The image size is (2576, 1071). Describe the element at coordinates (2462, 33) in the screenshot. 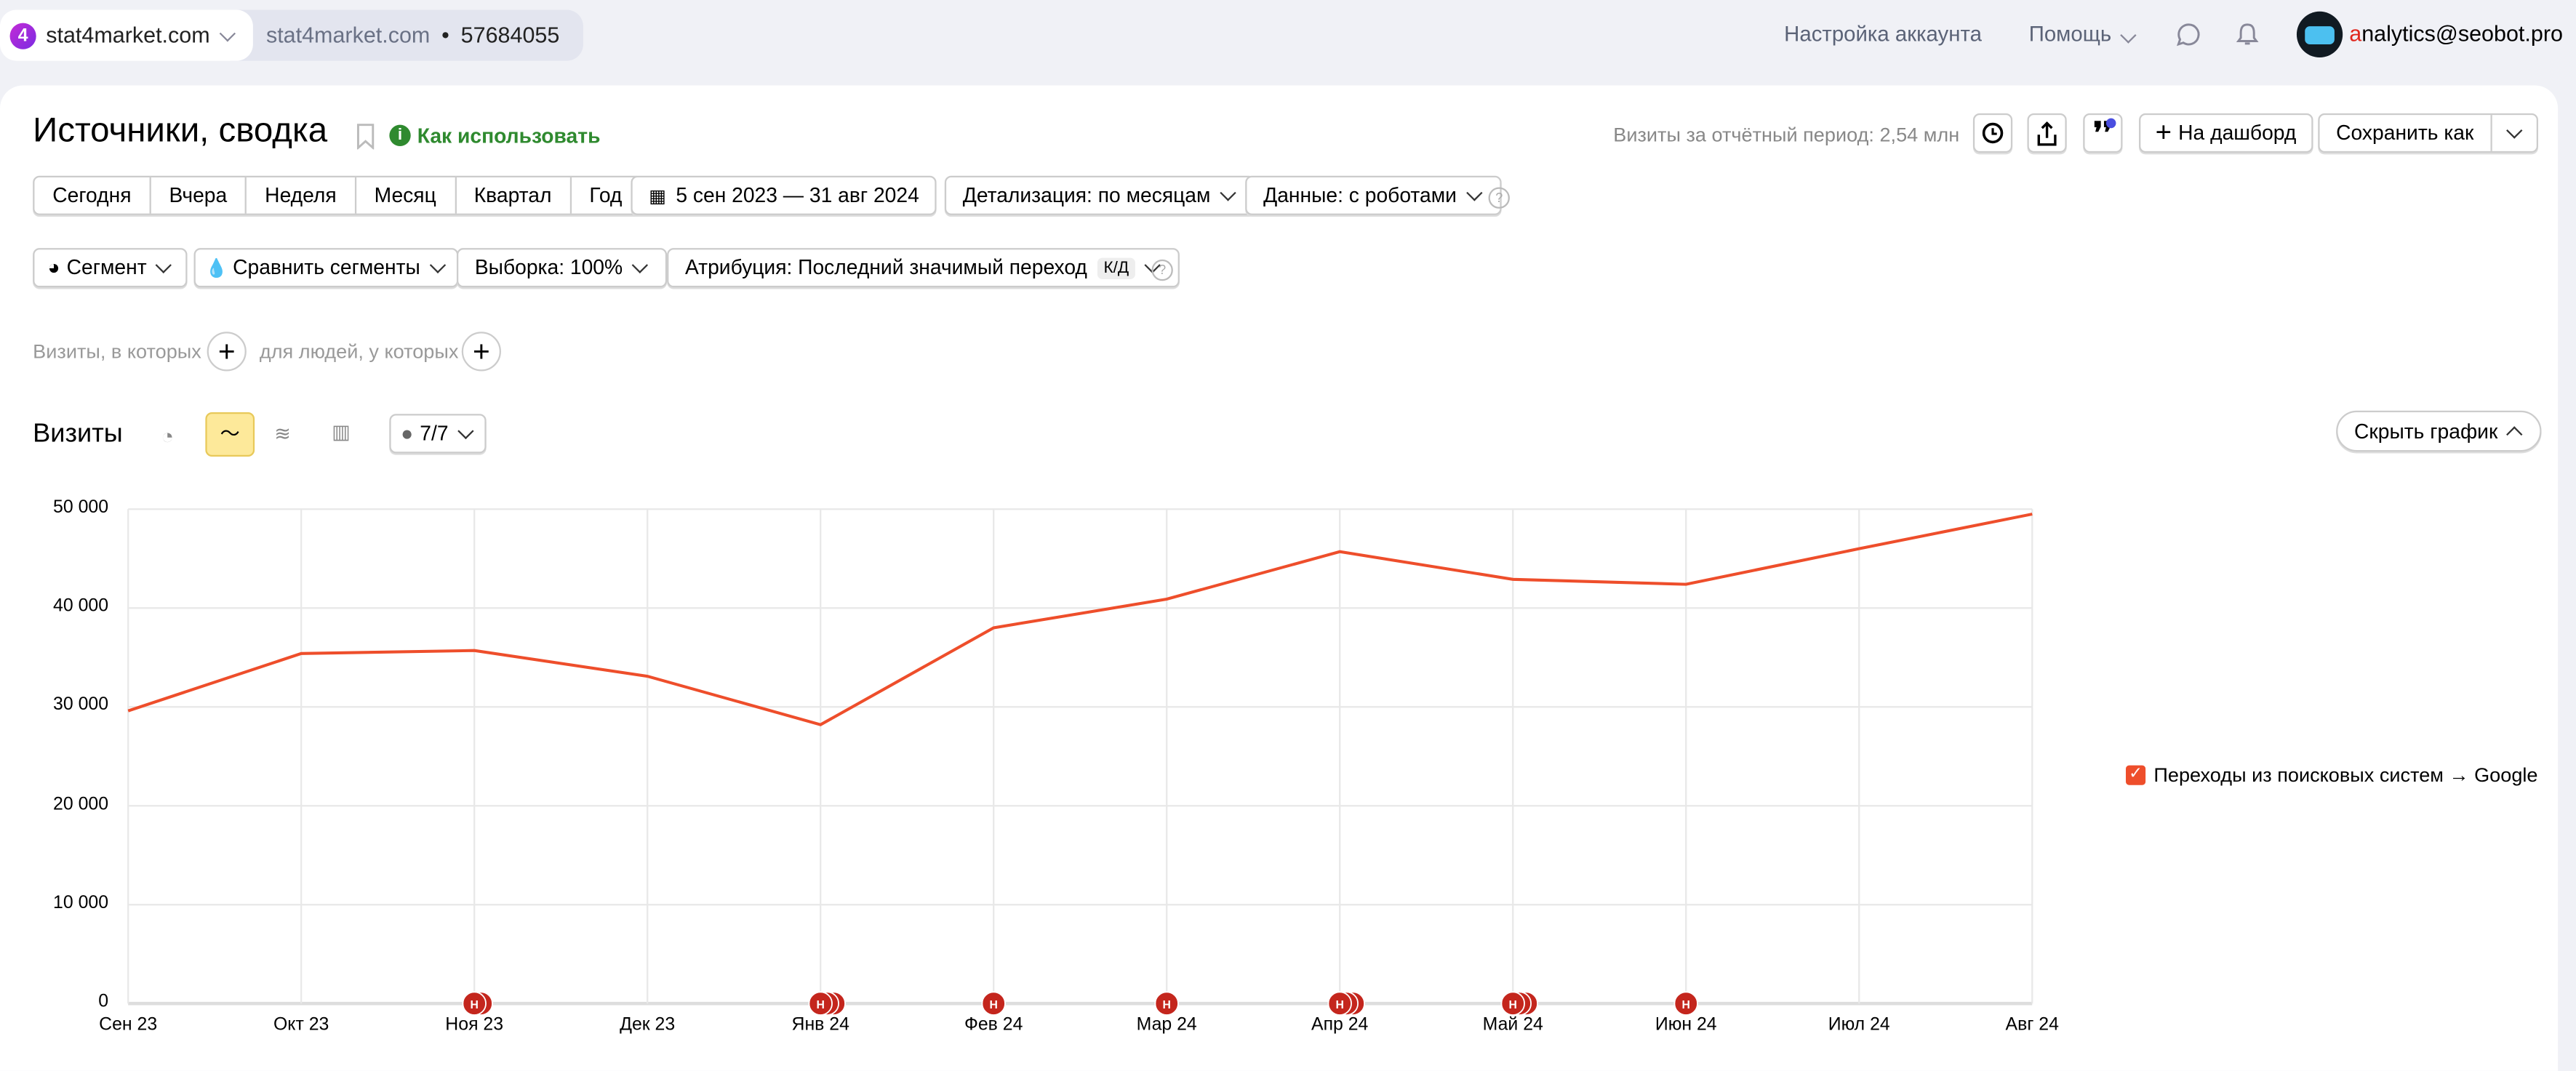

I see `email-rest: nalytics@seobot.pro` at that location.